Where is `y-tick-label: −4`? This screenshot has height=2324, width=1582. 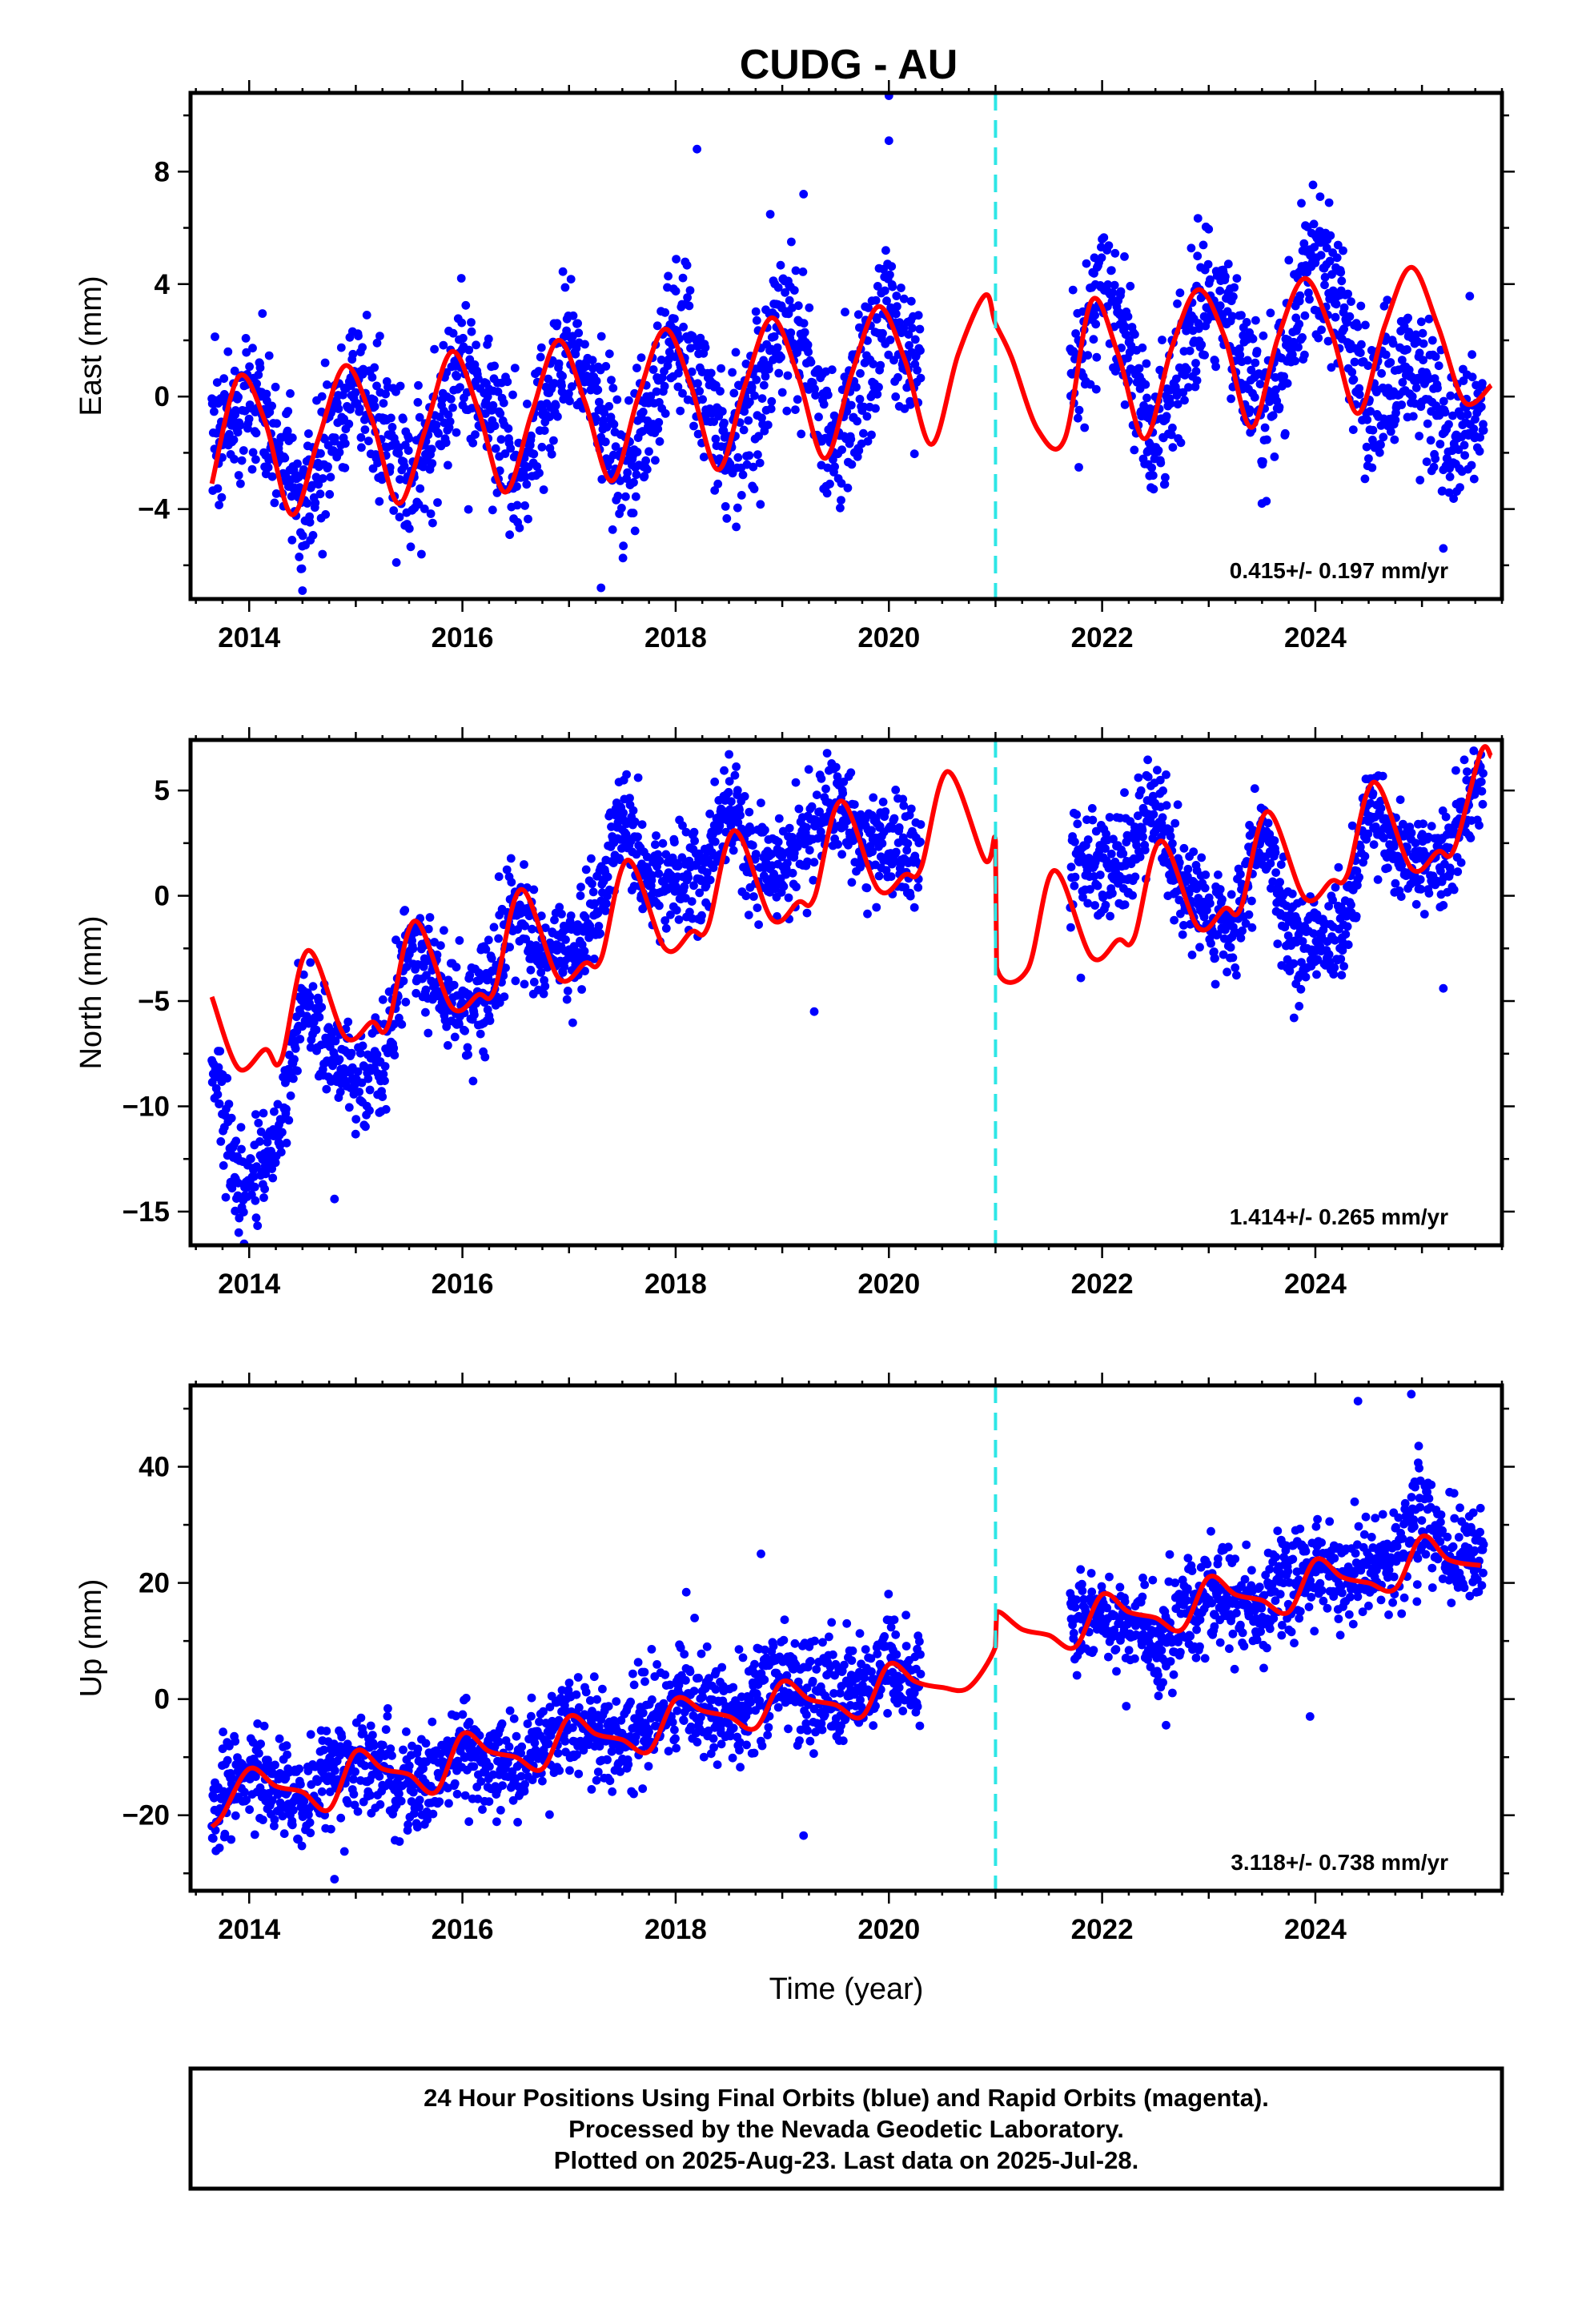 y-tick-label: −4 is located at coordinates (154, 510).